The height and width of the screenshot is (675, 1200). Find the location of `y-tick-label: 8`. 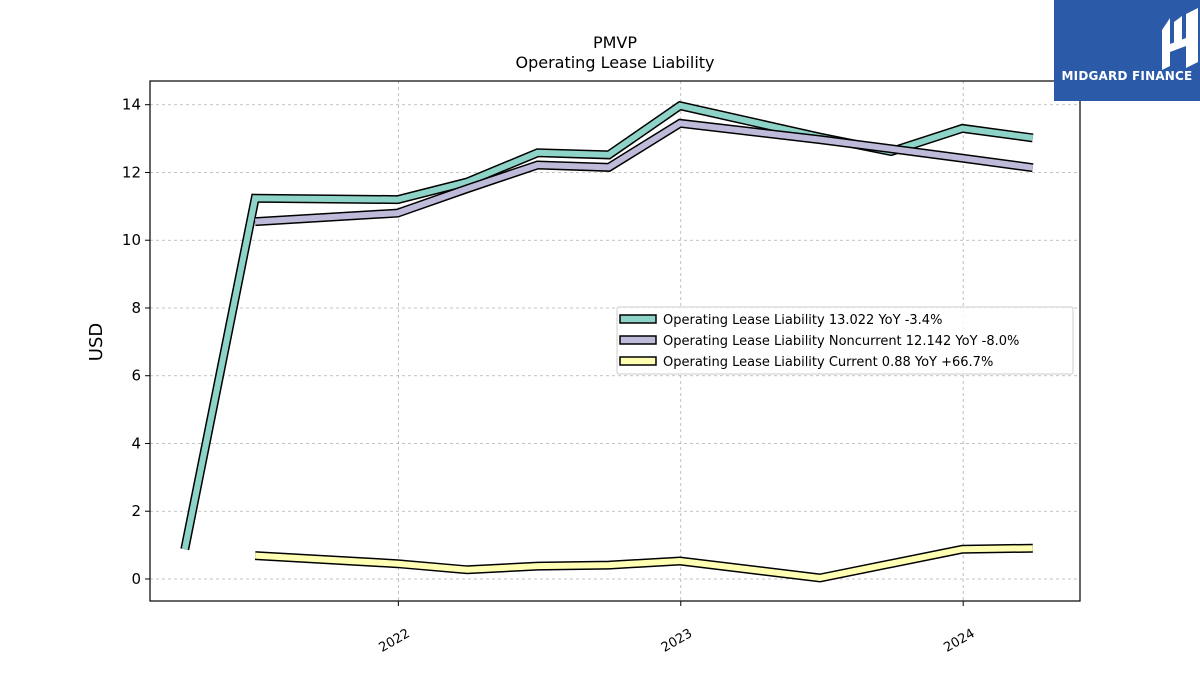

y-tick-label: 8 is located at coordinates (136, 308).